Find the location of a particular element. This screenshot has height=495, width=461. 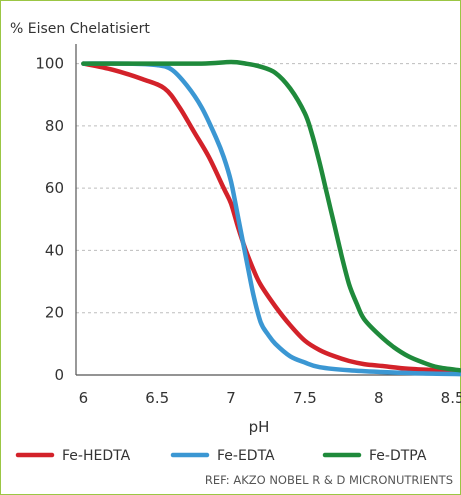

legend: Fe-HEDTA Fe-EDTA Fe-DTPA is located at coordinates (221, 456).